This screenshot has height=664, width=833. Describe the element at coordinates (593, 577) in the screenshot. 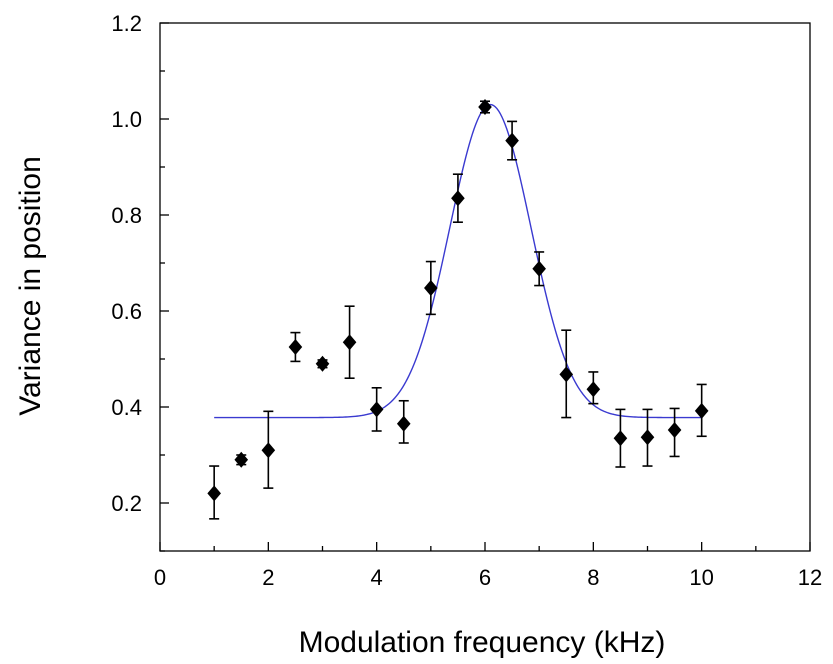

I see `x-tick-label: 8` at that location.